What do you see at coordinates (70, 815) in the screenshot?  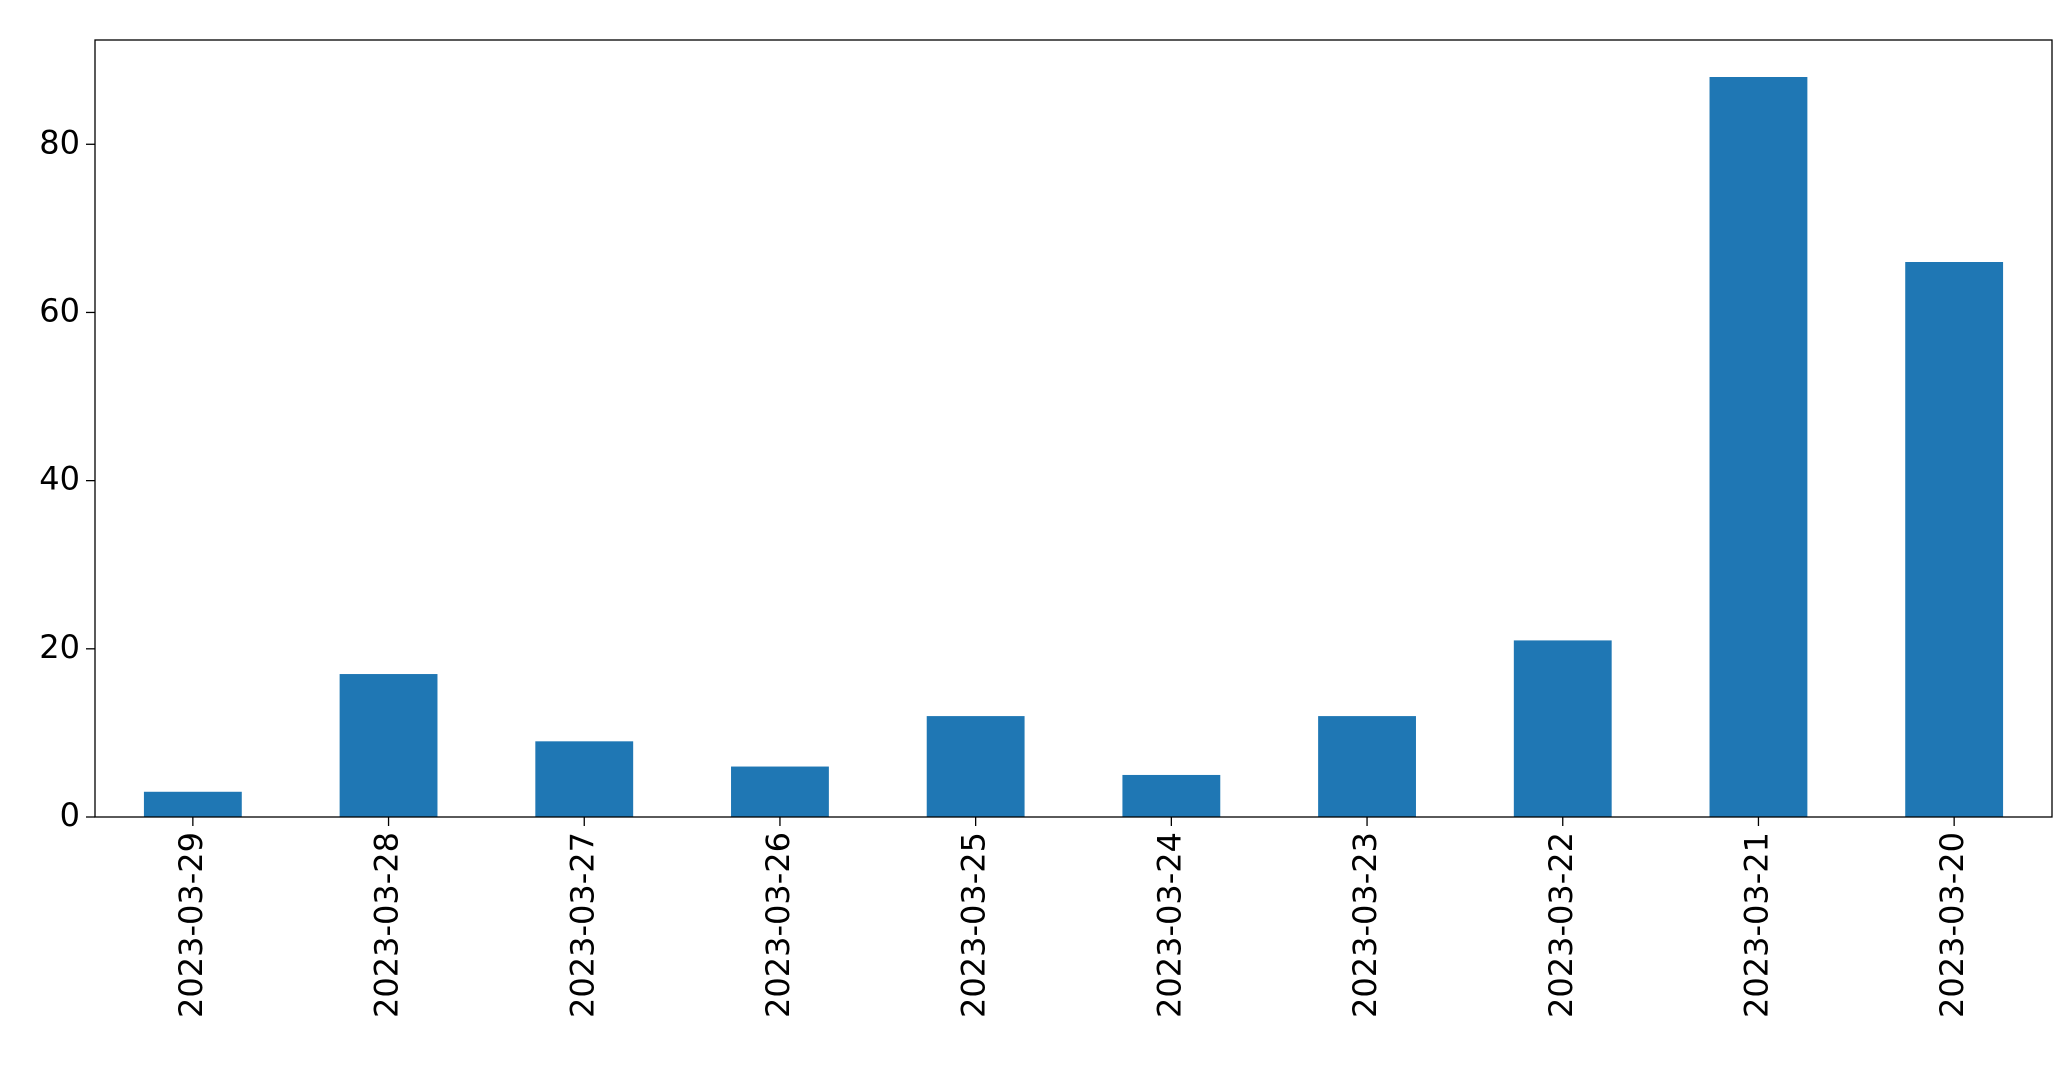 I see `y-tick-label: 0` at bounding box center [70, 815].